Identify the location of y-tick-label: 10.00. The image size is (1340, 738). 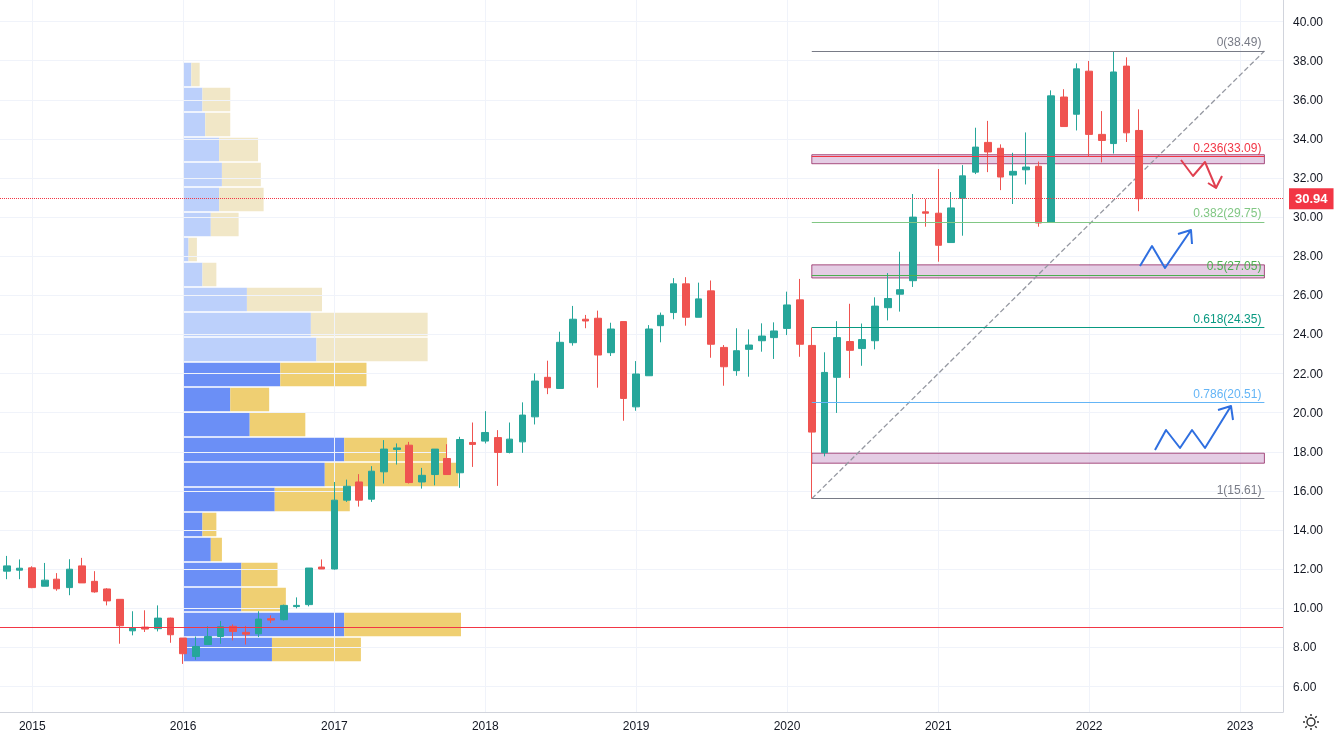
(1308, 608).